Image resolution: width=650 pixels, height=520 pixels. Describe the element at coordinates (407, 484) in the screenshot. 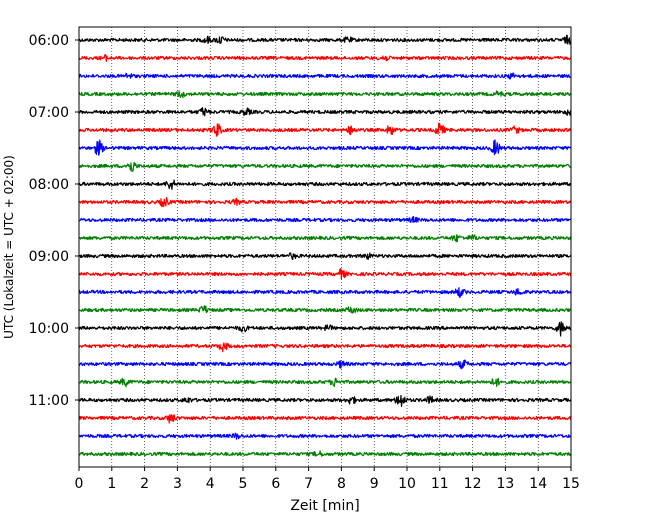

I see `x-tick-label: 10` at that location.